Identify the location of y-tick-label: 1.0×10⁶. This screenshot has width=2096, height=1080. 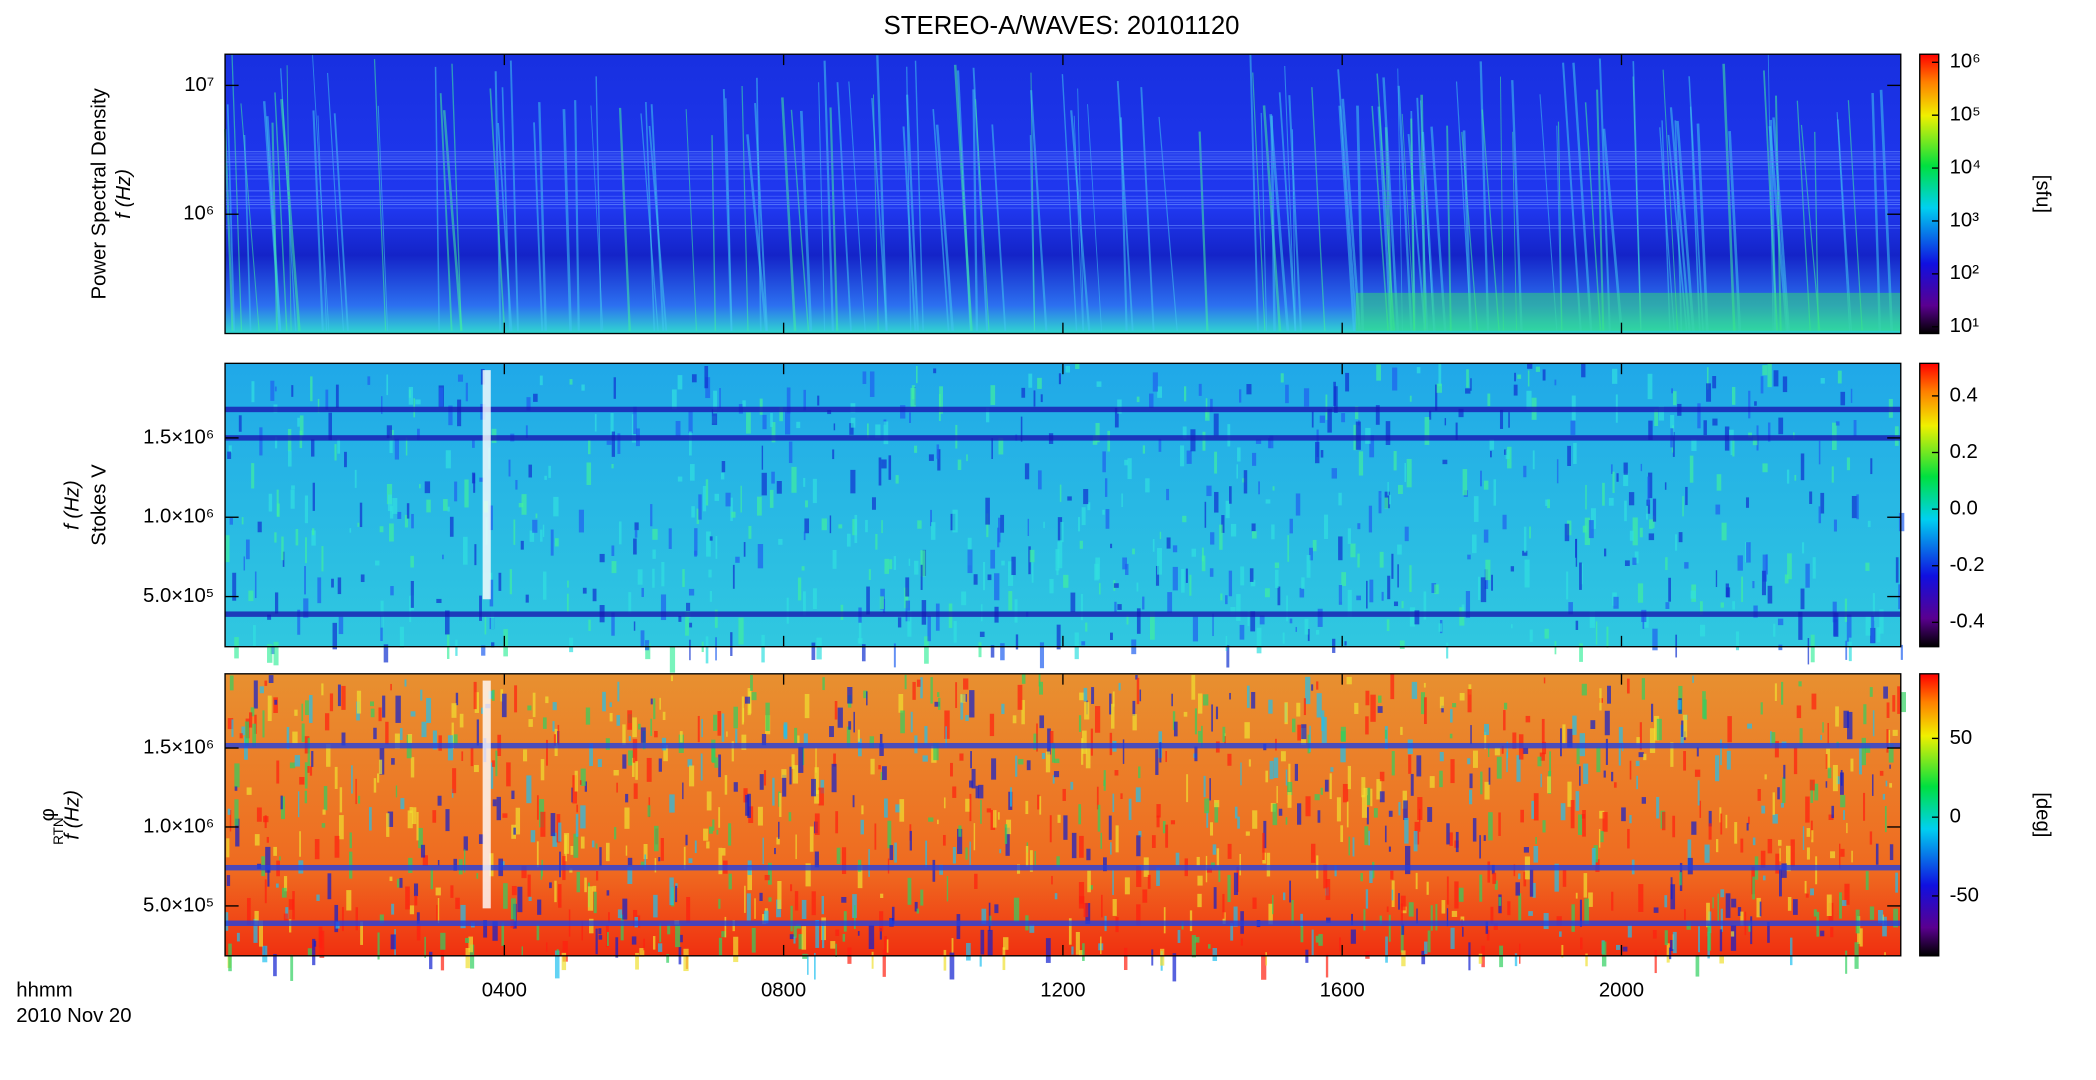
(178, 826).